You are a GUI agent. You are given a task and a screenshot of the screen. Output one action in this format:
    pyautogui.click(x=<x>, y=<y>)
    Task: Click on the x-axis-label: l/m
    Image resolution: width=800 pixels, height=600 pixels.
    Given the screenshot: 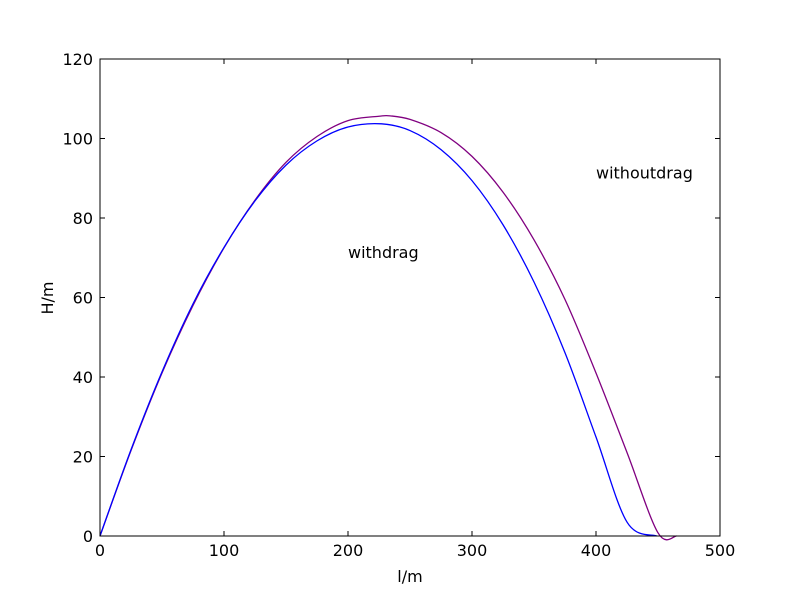 What is the action you would take?
    pyautogui.click(x=409, y=576)
    